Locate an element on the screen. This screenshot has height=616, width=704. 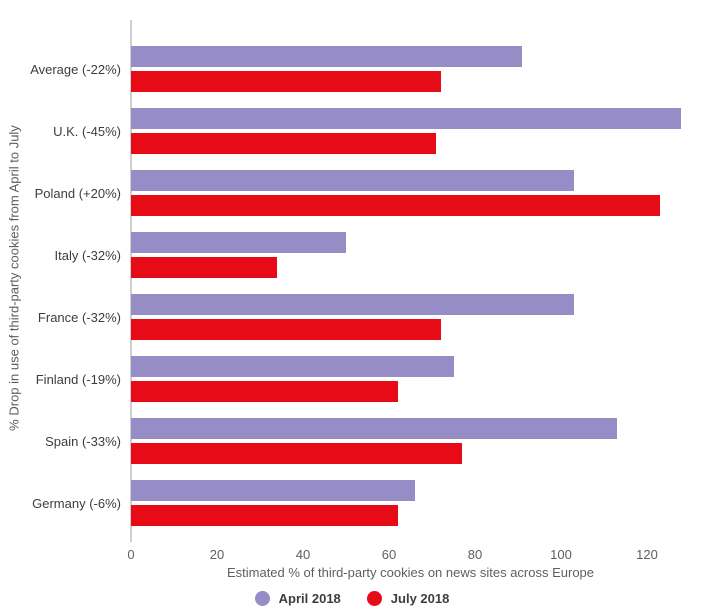
category-row: Italy (-32%) is located at coordinates (345, 255).